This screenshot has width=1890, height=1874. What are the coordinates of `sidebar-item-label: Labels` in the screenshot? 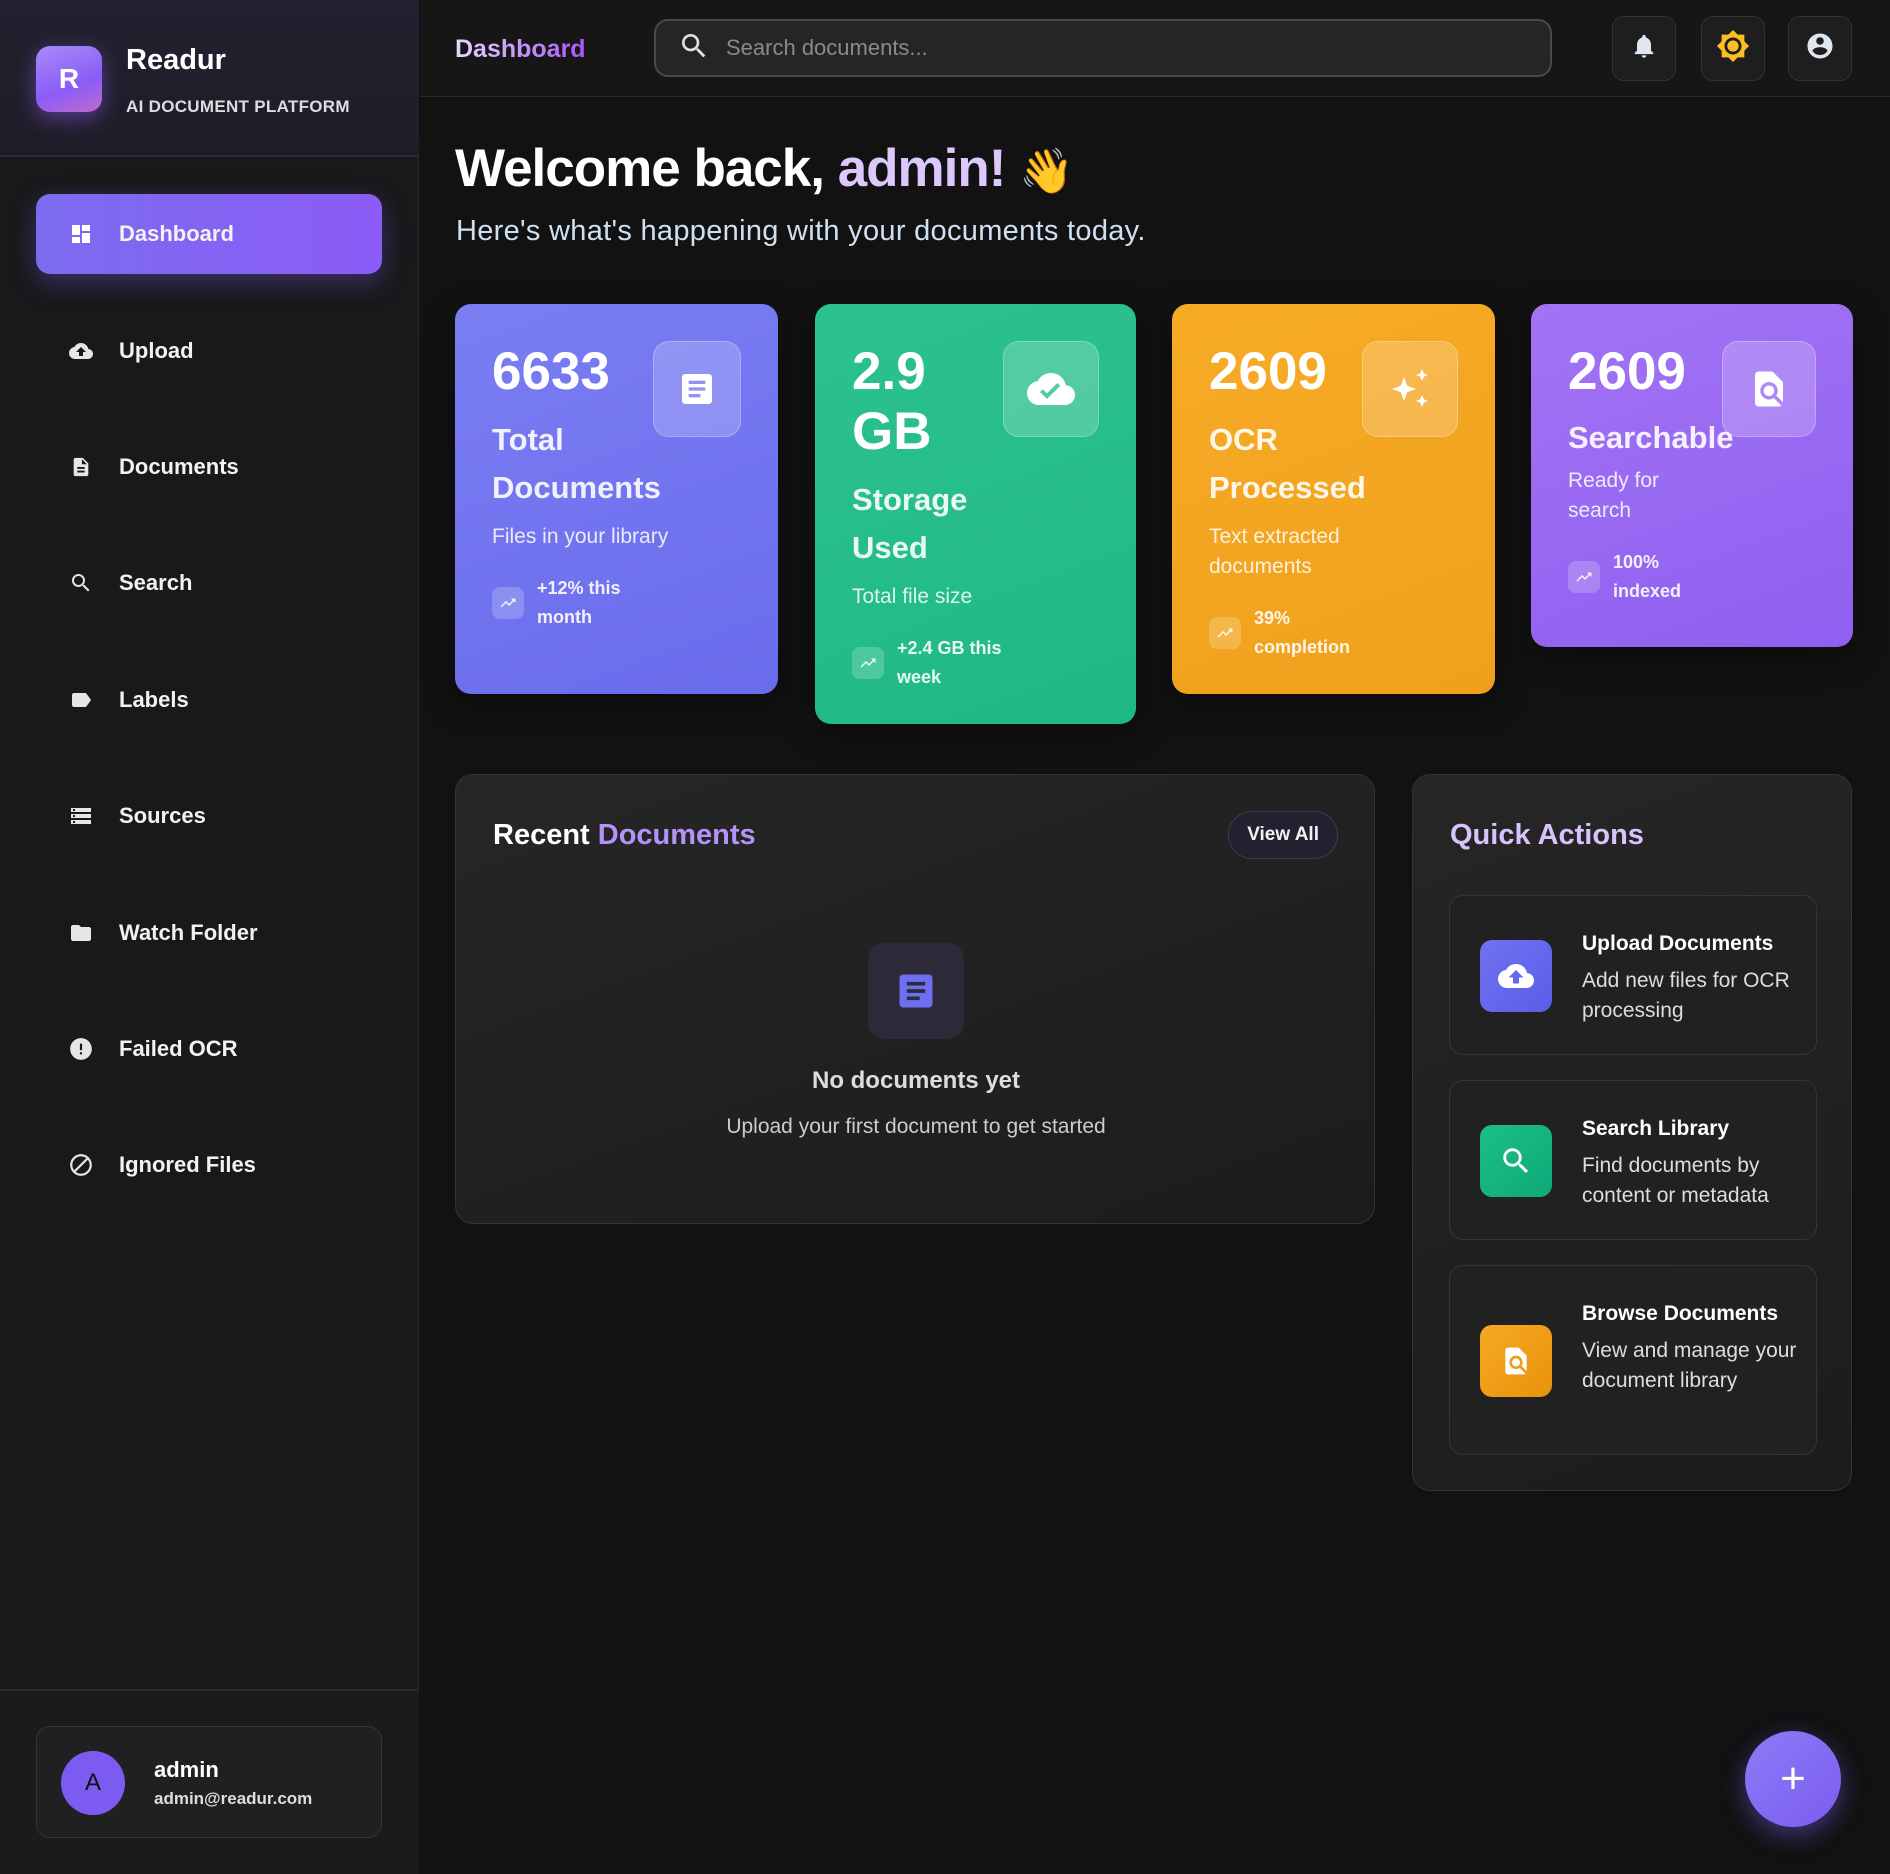 It's located at (154, 699).